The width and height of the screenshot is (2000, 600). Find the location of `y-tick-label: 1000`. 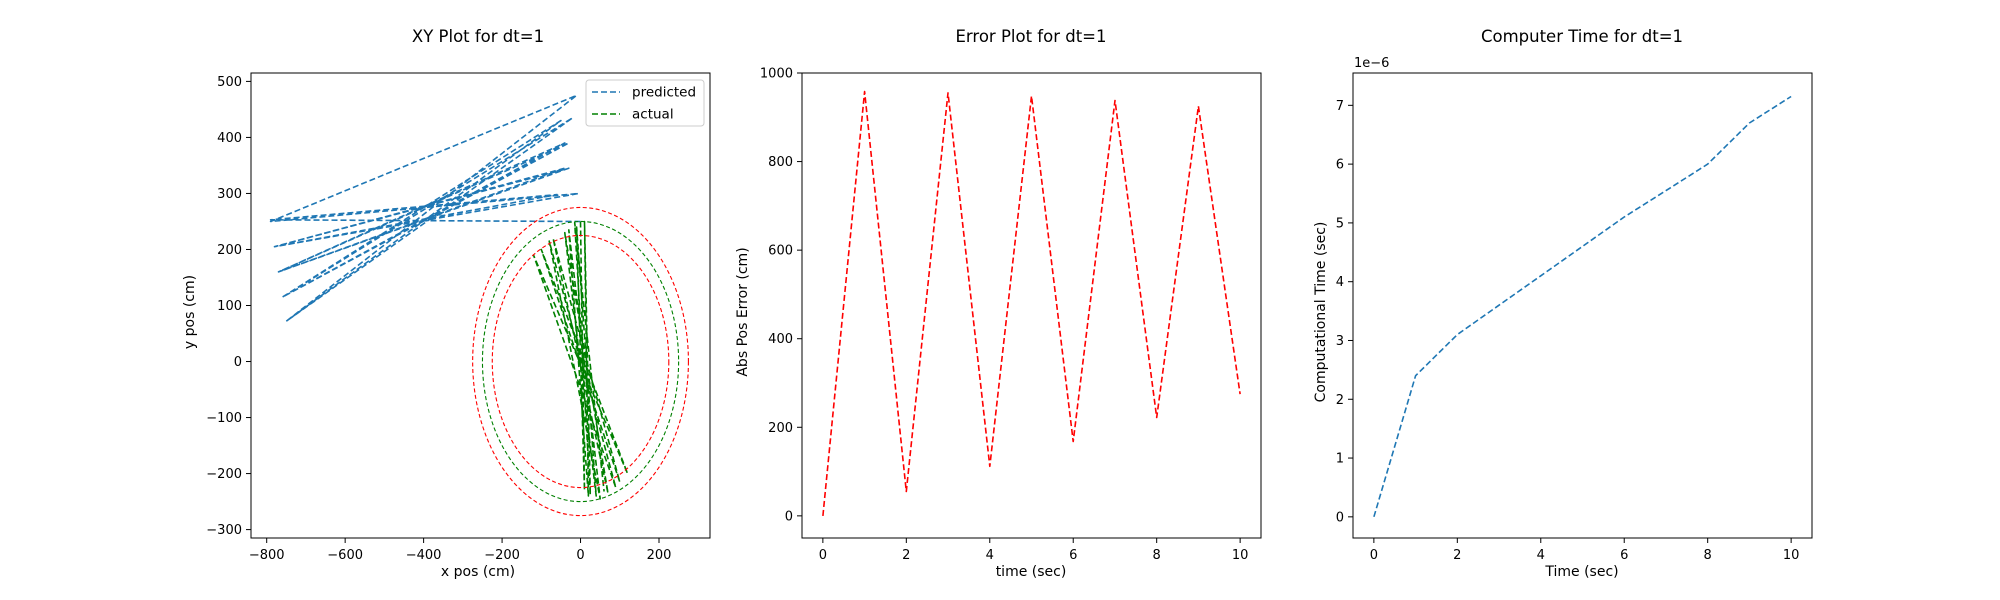

y-tick-label: 1000 is located at coordinates (776, 74).